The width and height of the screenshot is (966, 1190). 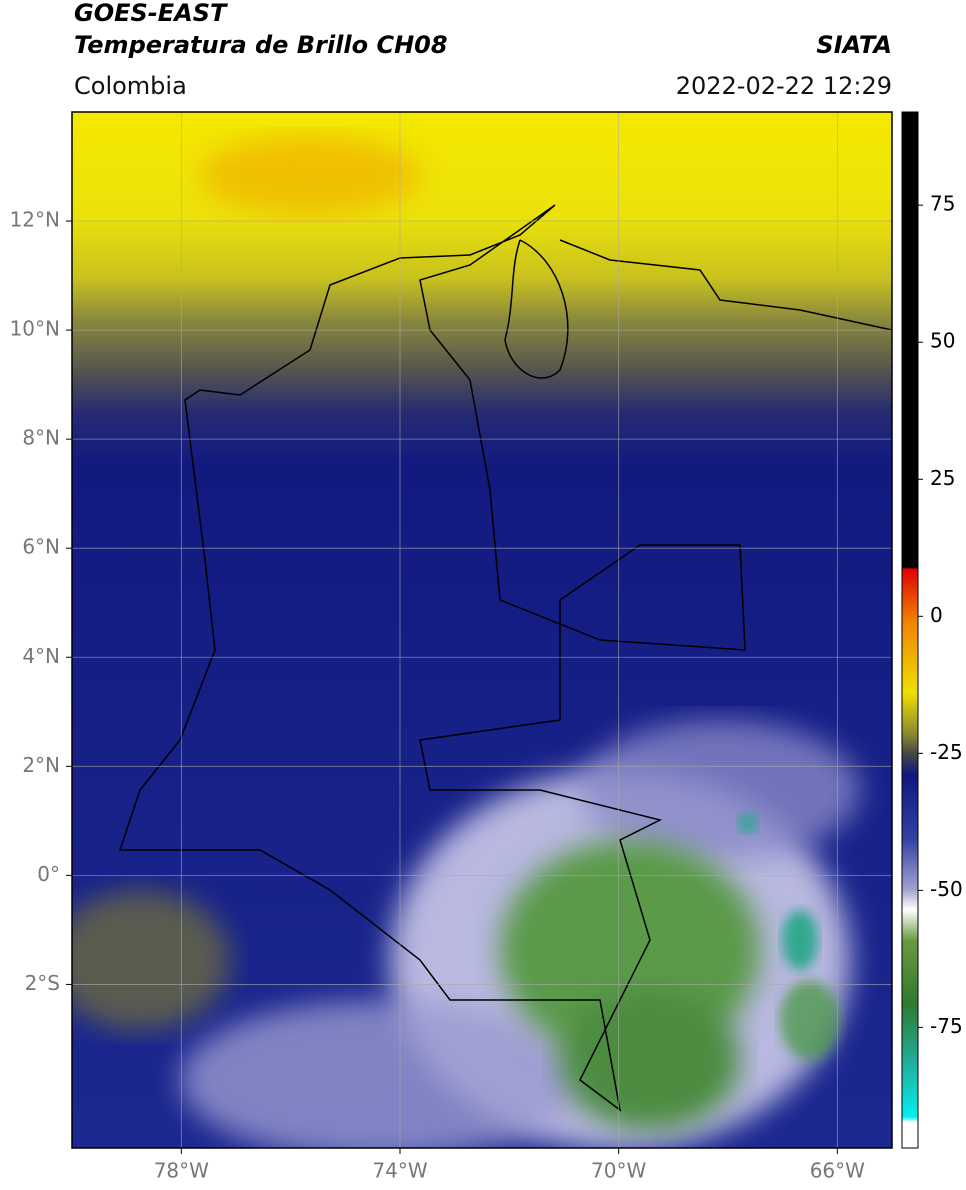 I want to click on title: GOES-EAST, so click(x=151, y=13).